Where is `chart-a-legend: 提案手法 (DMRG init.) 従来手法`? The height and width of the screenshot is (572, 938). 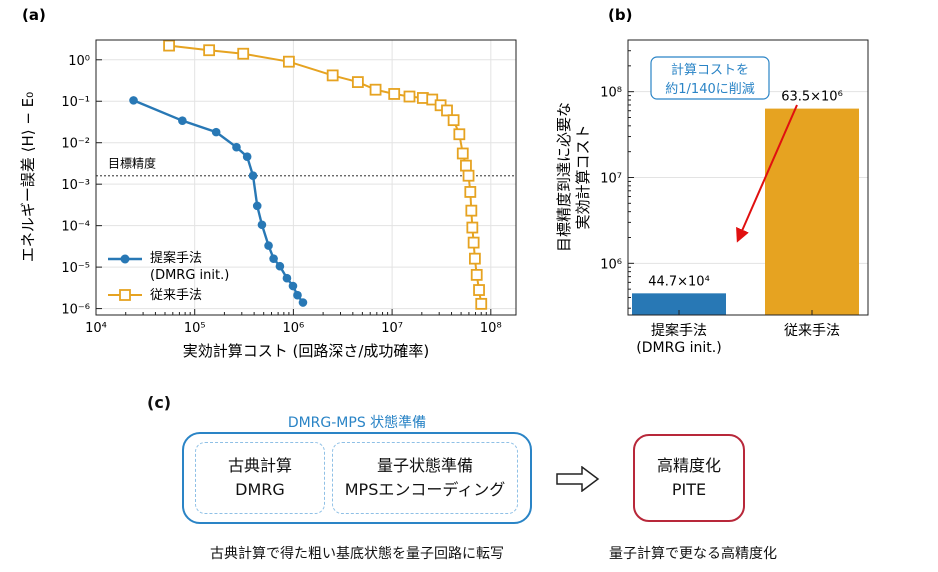
chart-a-legend: 提案手法 (DMRG init.) 従来手法 is located at coordinates (168, 276).